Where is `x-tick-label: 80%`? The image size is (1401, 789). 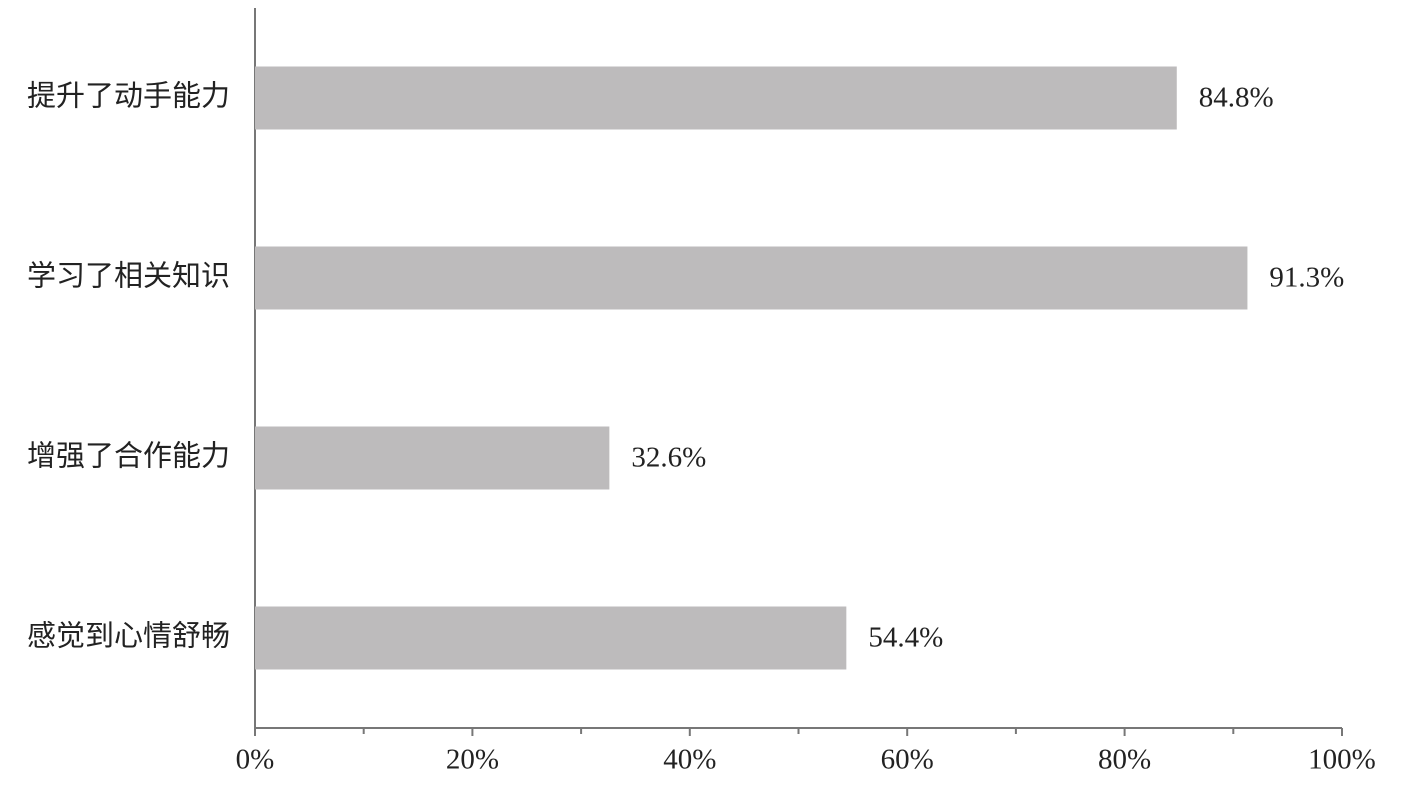 x-tick-label: 80% is located at coordinates (1124, 760).